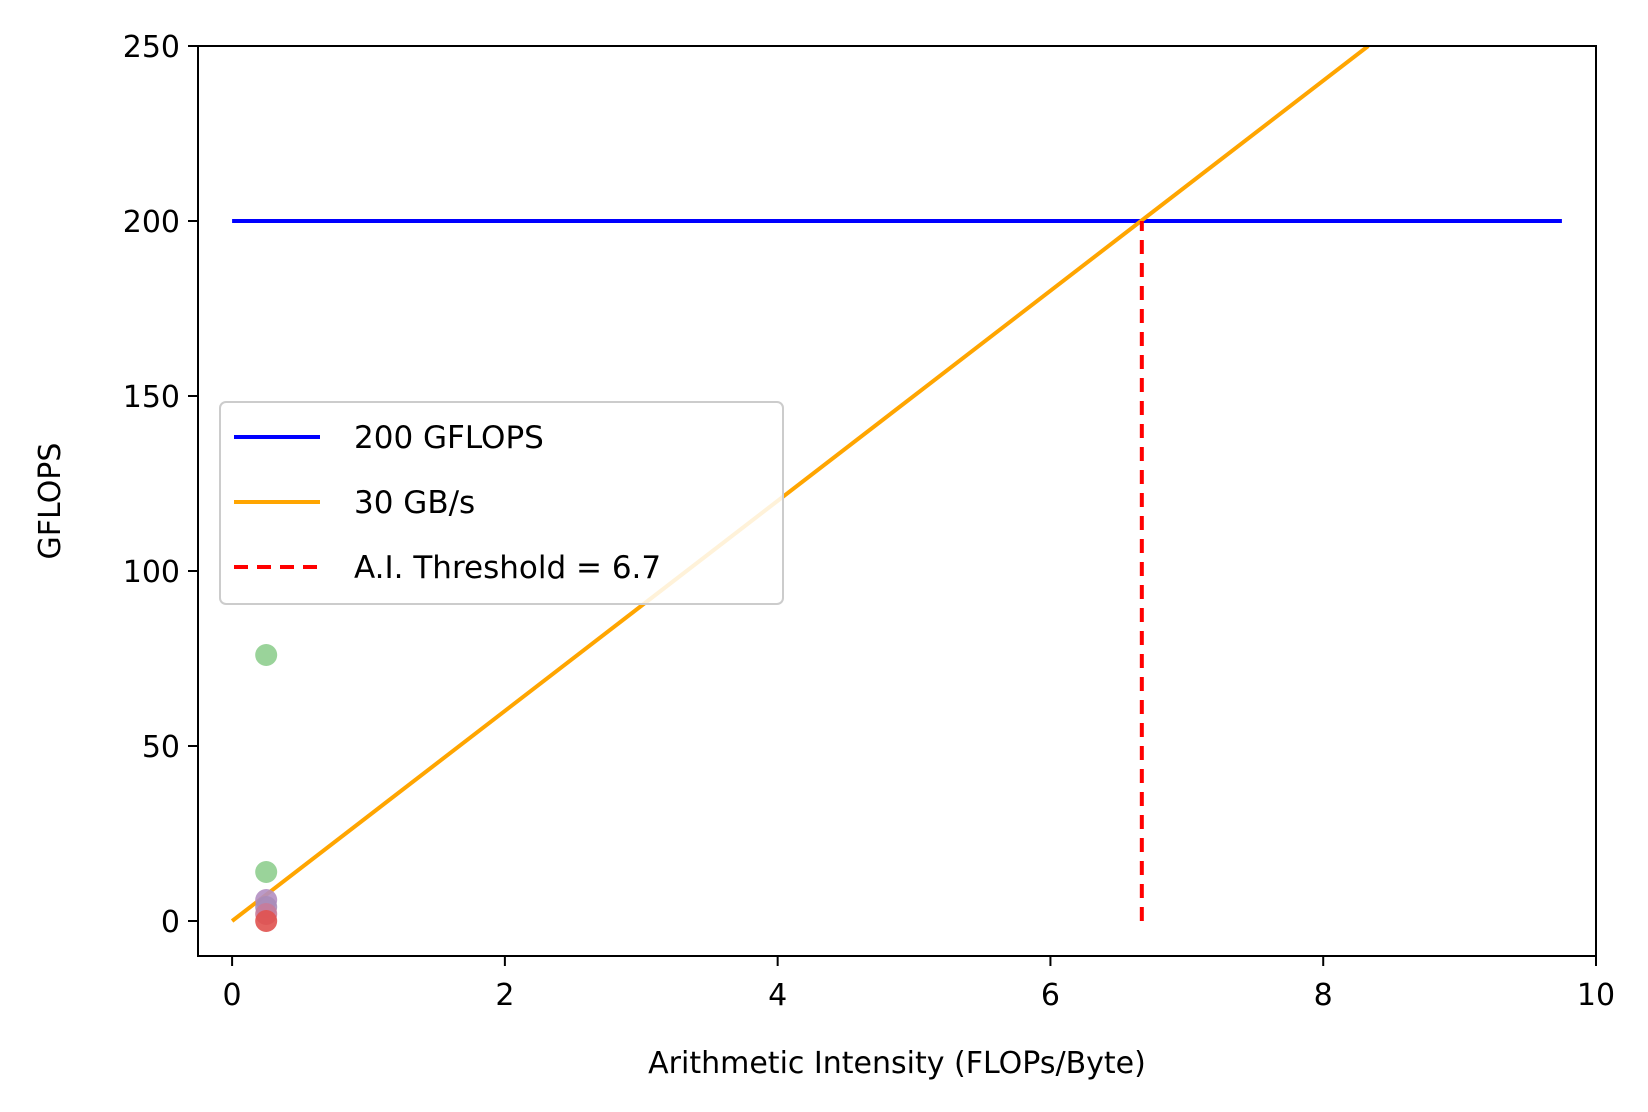 The width and height of the screenshot is (1648, 1112). Describe the element at coordinates (1323, 995) in the screenshot. I see `x-tick-label: 8` at that location.